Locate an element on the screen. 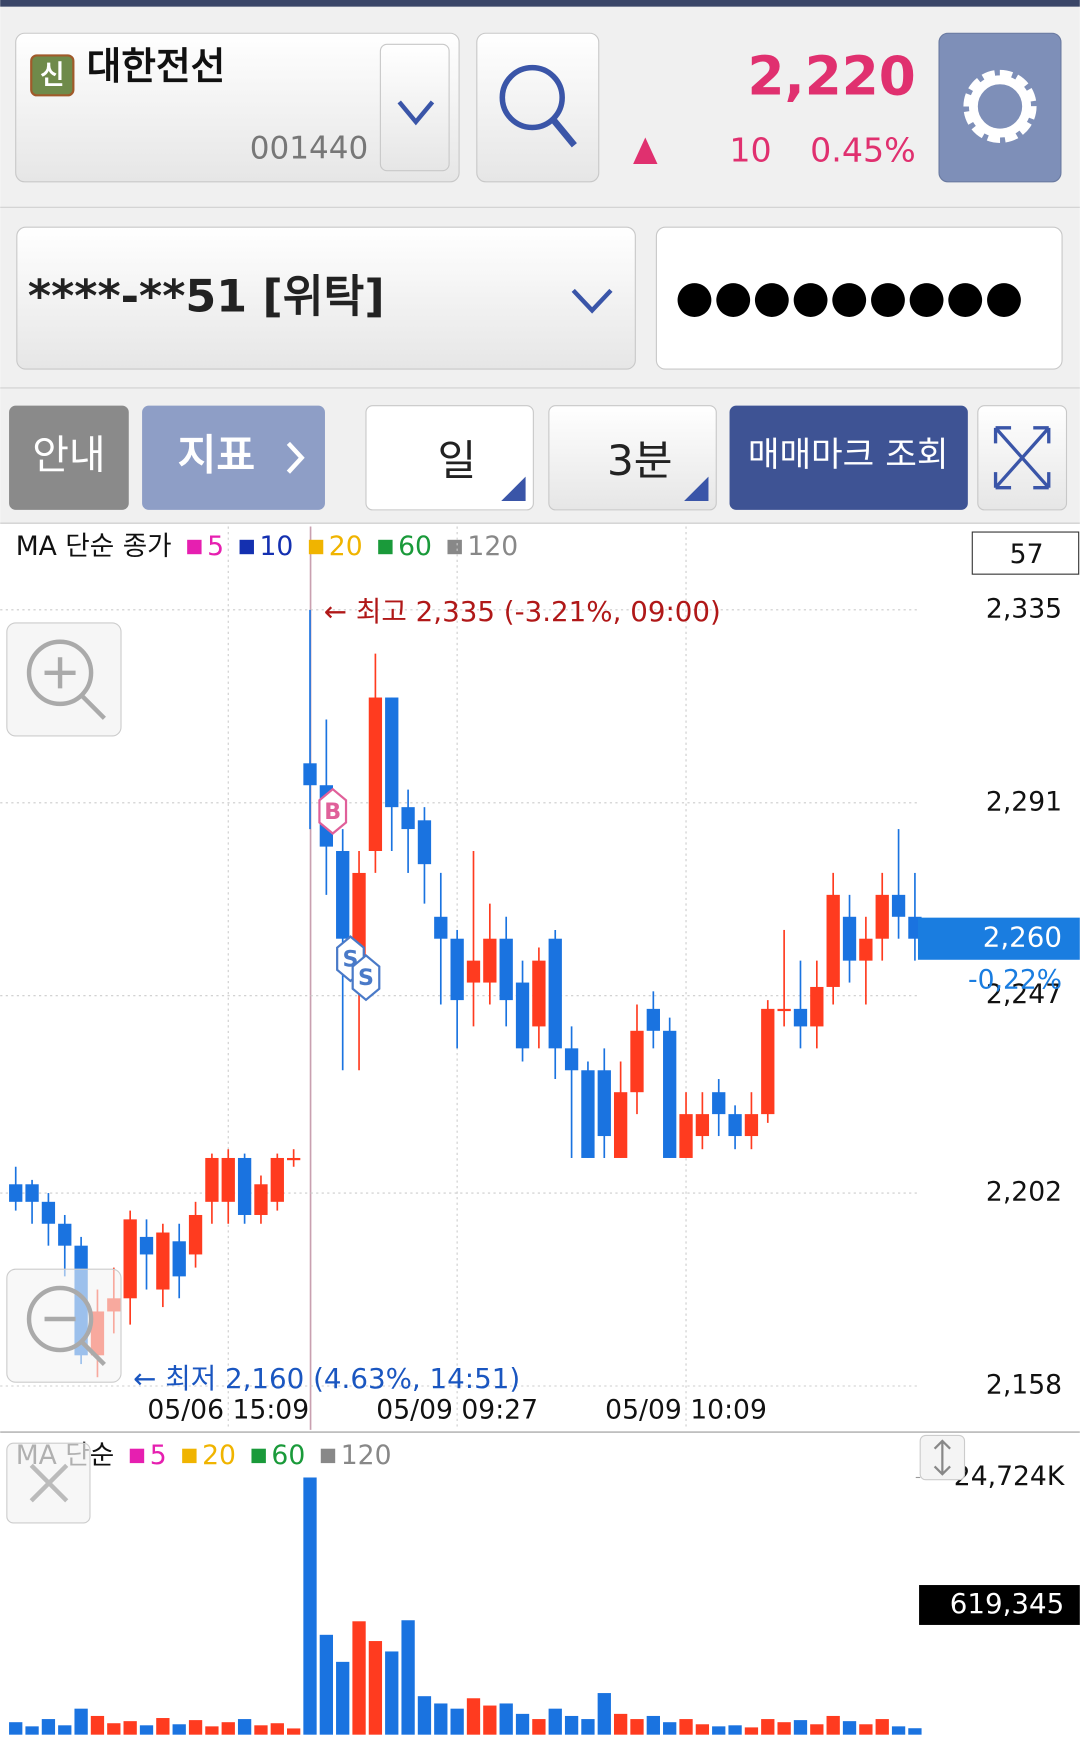 This screenshot has width=1080, height=1738. expand-icon is located at coordinates (1022, 458).